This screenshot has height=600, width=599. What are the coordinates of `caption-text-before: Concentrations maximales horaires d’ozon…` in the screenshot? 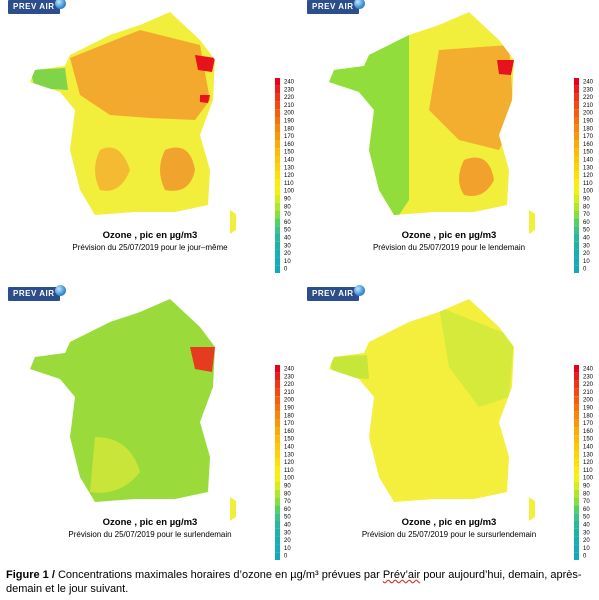 It's located at (218, 575).